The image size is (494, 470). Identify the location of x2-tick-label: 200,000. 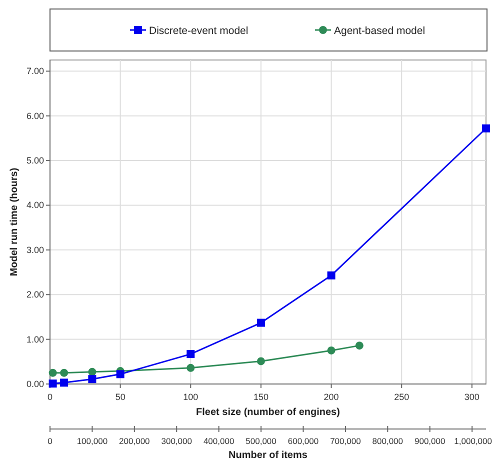
(134, 441).